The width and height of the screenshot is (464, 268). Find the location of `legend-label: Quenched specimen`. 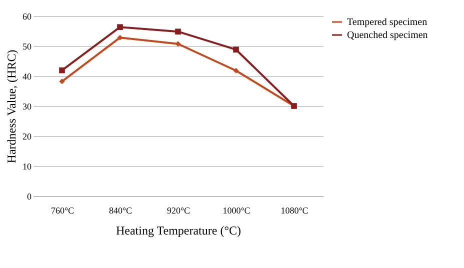

legend-label: Quenched specimen is located at coordinates (387, 35).